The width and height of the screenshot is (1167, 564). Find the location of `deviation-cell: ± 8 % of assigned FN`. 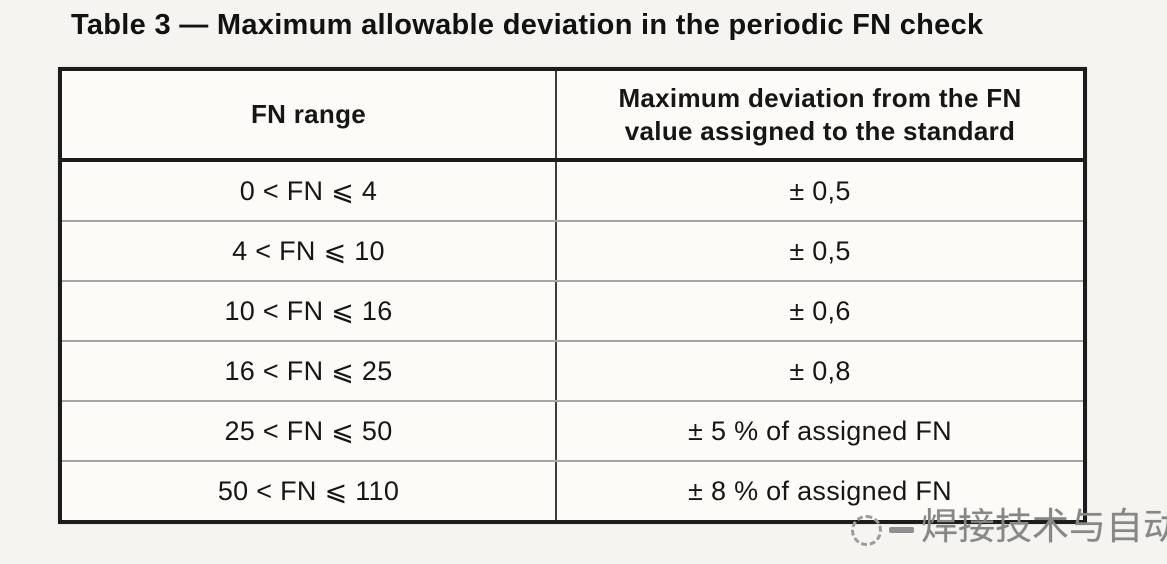

deviation-cell: ± 8 % of assigned FN is located at coordinates (820, 490).